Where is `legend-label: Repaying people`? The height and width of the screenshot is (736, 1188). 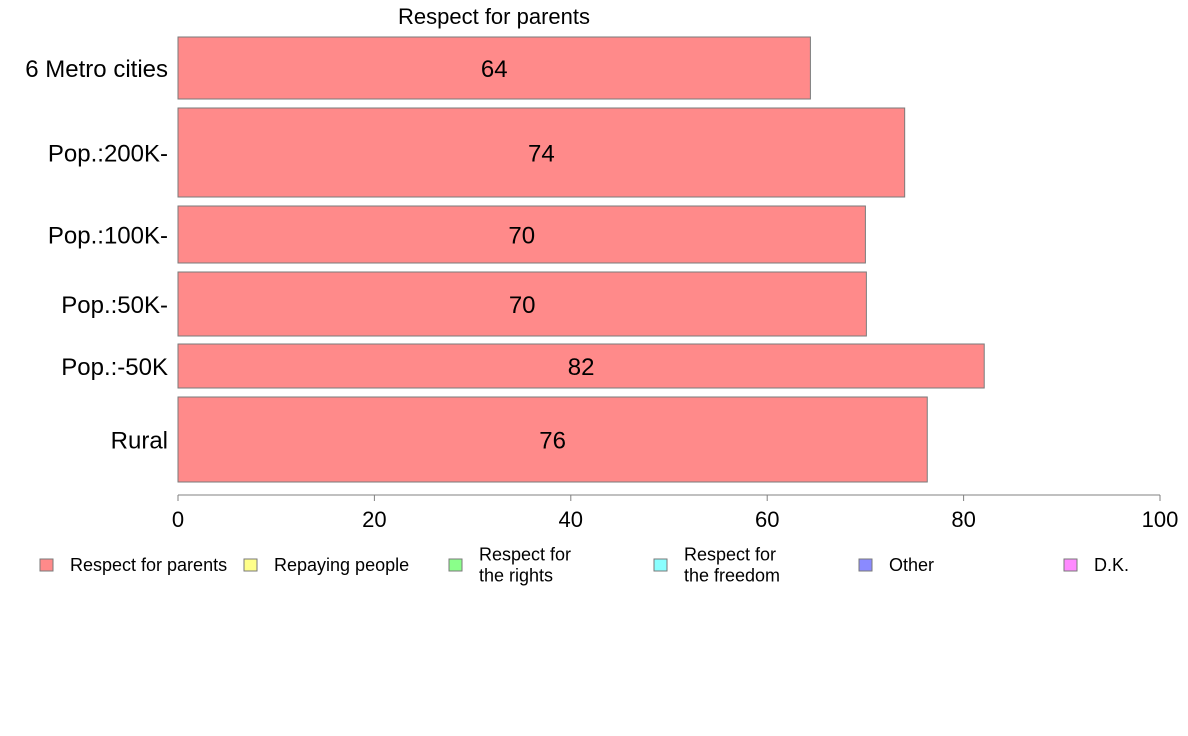
legend-label: Repaying people is located at coordinates (341, 565).